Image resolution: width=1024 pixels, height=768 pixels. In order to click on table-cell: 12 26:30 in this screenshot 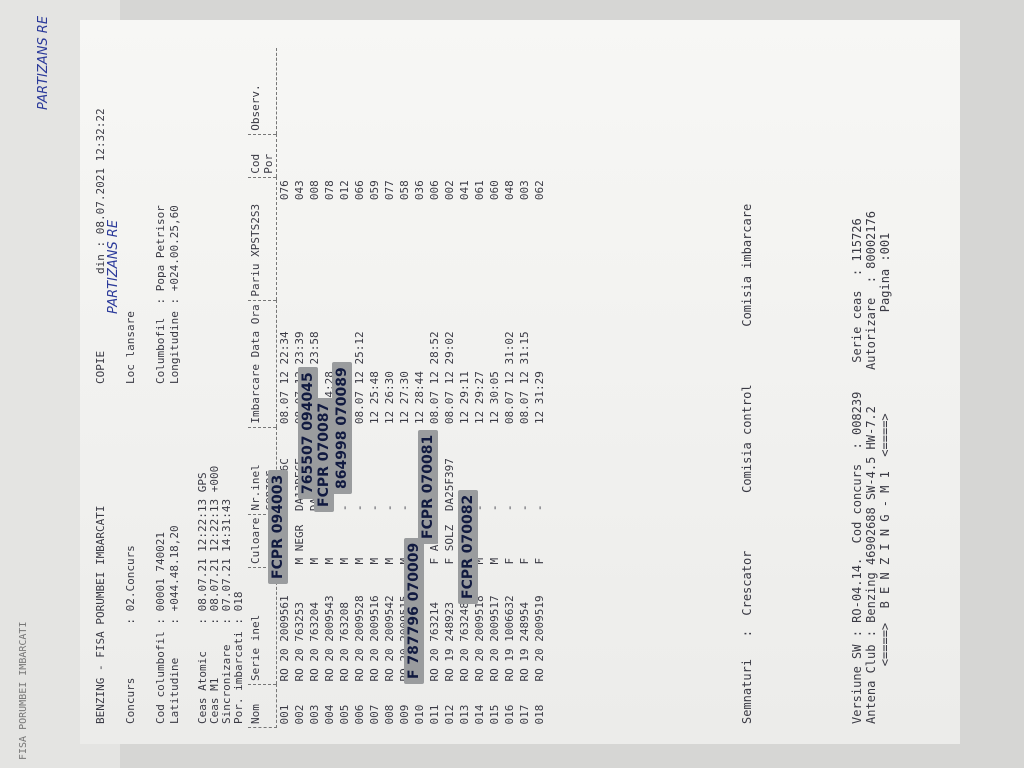, I will do `click(389, 398)`.